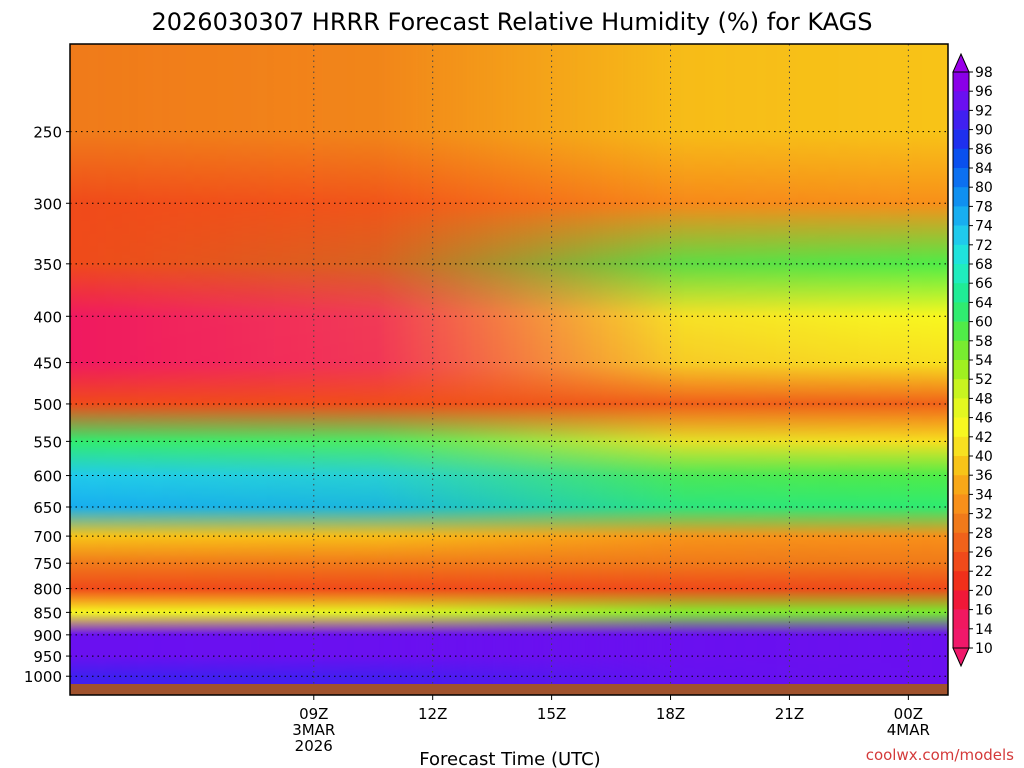 The width and height of the screenshot is (1024, 768). What do you see at coordinates (47, 442) in the screenshot?
I see `y-tick-label: 550` at bounding box center [47, 442].